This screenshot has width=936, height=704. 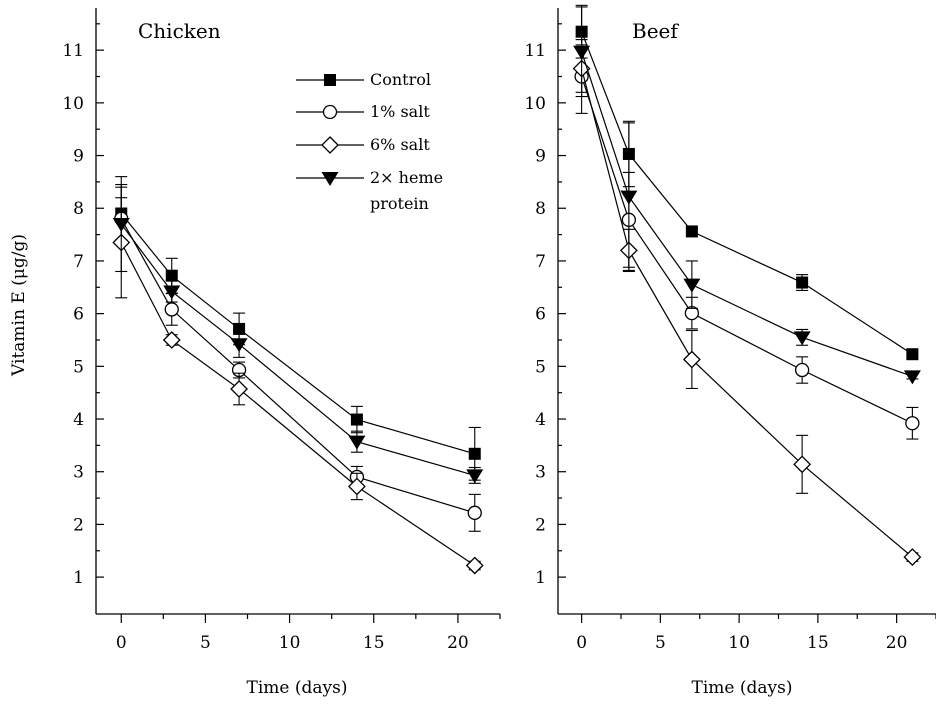 What do you see at coordinates (406, 177) in the screenshot?
I see `legend-label-2-heme-protein: 2× heme` at bounding box center [406, 177].